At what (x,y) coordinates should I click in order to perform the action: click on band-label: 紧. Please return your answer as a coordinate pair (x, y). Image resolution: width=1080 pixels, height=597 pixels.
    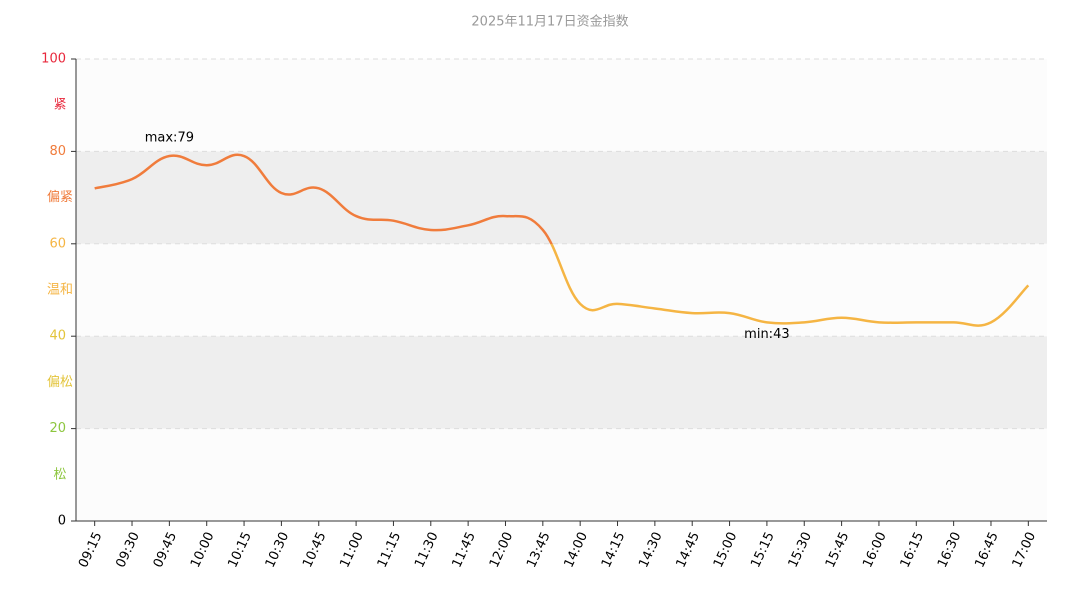
    Looking at the image, I should click on (59, 105).